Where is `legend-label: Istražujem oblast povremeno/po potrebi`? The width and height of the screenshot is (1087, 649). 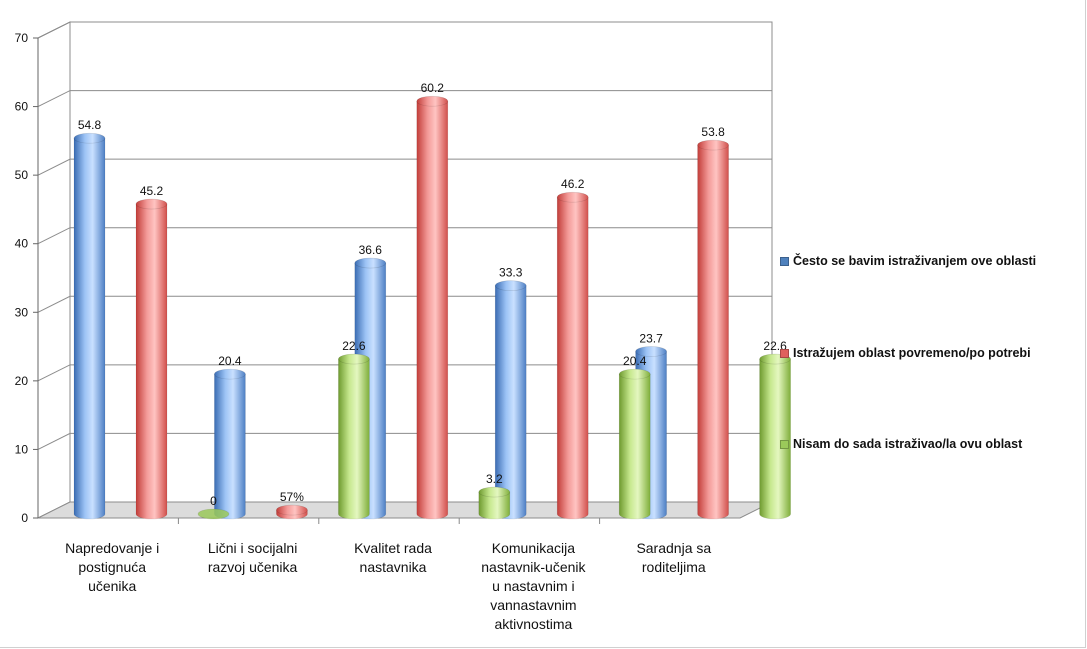
legend-label: Istražujem oblast povremeno/po potrebi is located at coordinates (912, 353).